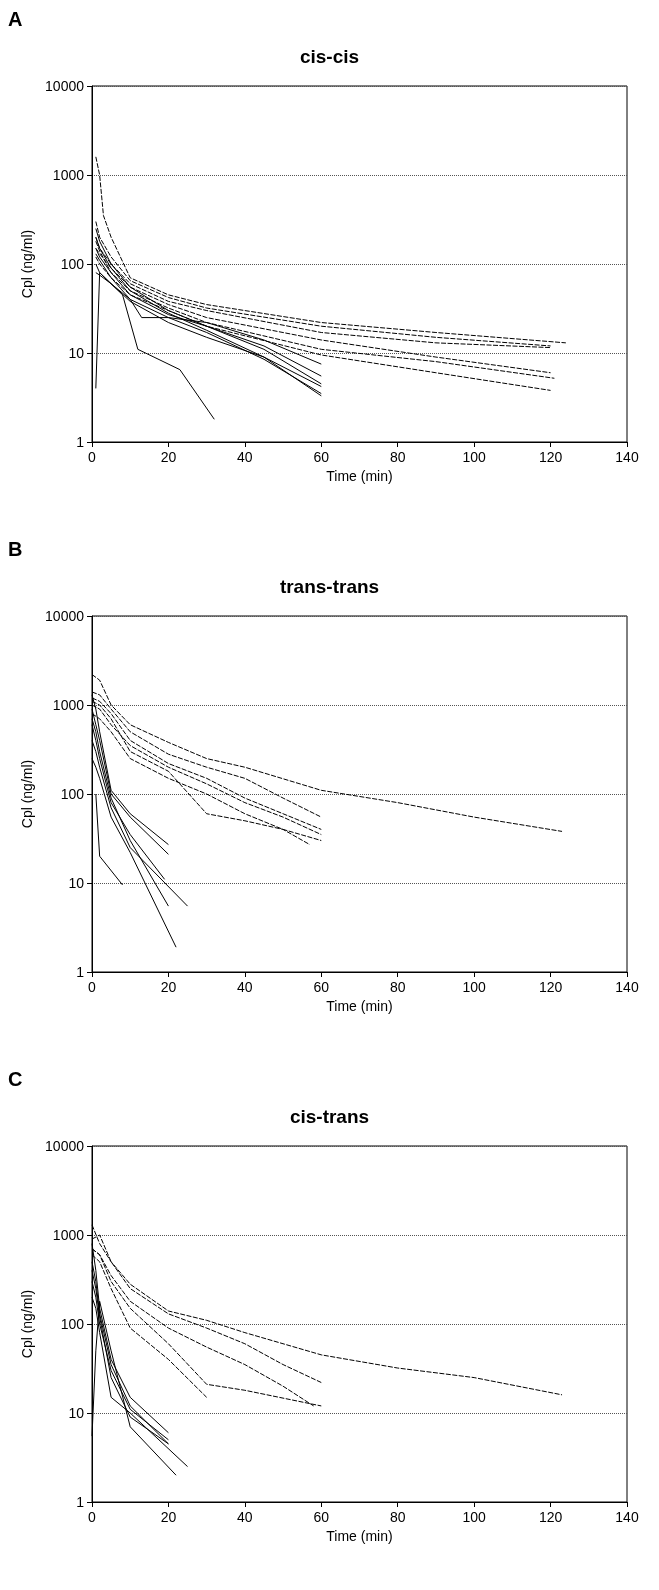 This screenshot has width=659, height=1590. What do you see at coordinates (15, 1079) in the screenshot?
I see `text: C` at bounding box center [15, 1079].